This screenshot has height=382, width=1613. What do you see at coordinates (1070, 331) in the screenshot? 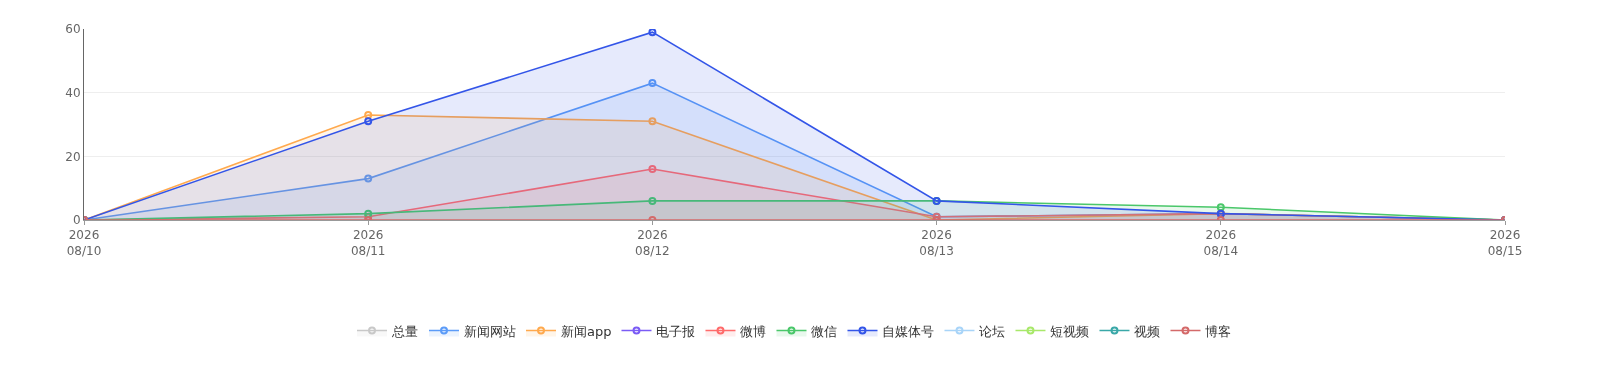
I see `legend-label: 短视频` at bounding box center [1070, 331].